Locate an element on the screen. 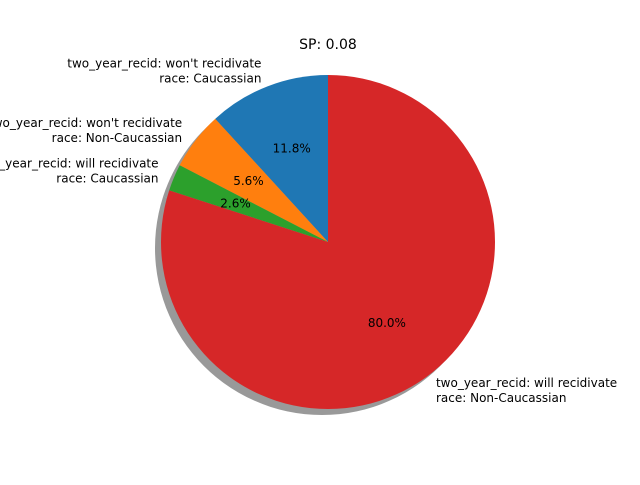 The height and width of the screenshot is (485, 640). pie-slice-two-year-recid-won-t-recidivate-race-caucassian is located at coordinates (271, 158).